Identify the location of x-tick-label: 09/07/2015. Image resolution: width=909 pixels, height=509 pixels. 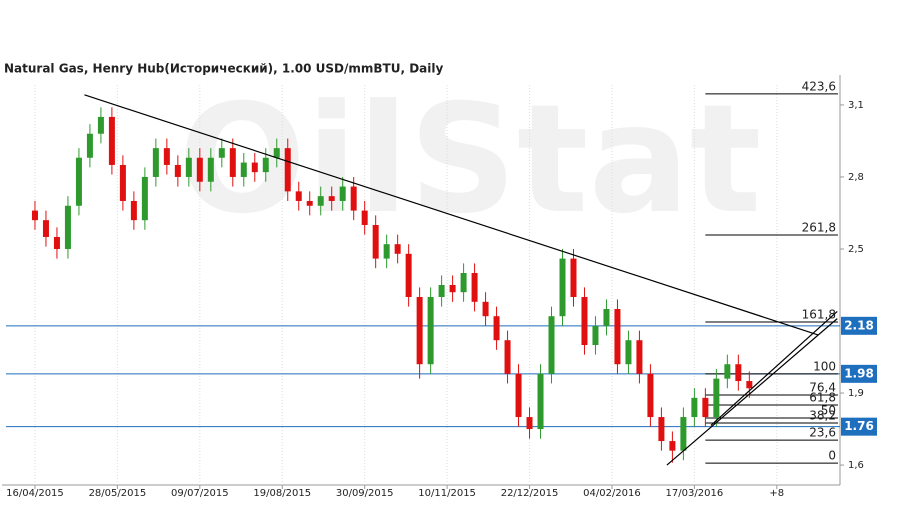
(200, 493).